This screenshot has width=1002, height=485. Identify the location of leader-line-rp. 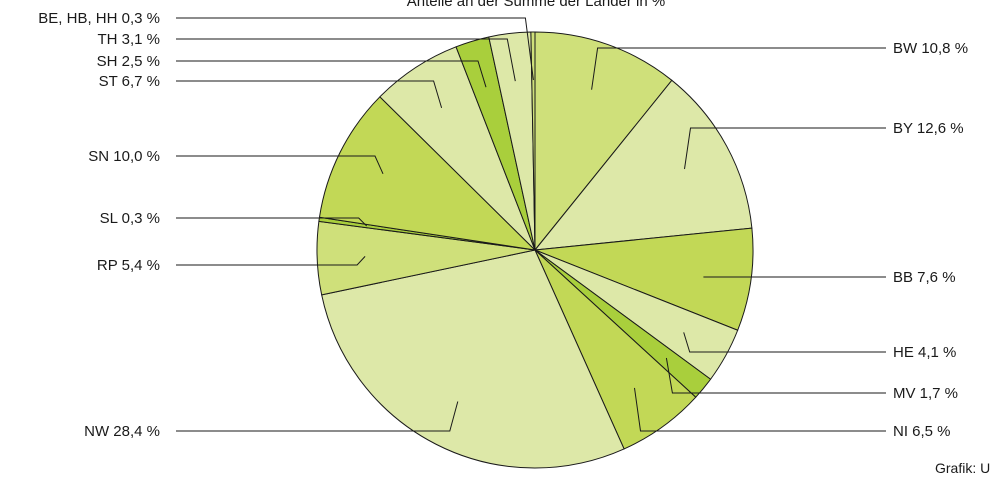
(271, 261).